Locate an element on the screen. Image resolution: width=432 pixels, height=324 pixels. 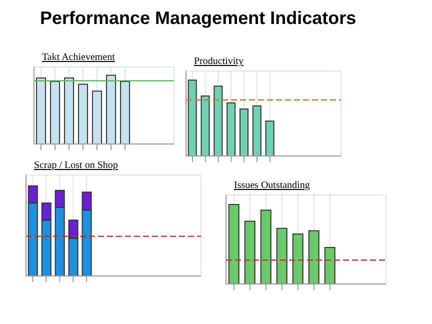
chart-title: Takt Achievement is located at coordinates (78, 58).